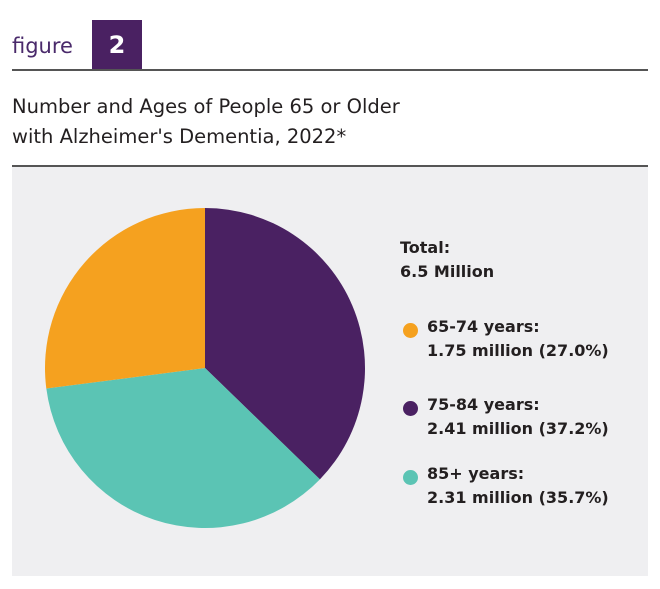 The height and width of the screenshot is (589, 660). What do you see at coordinates (447, 271) in the screenshot?
I see `legend-total-value: 6.5 Million` at bounding box center [447, 271].